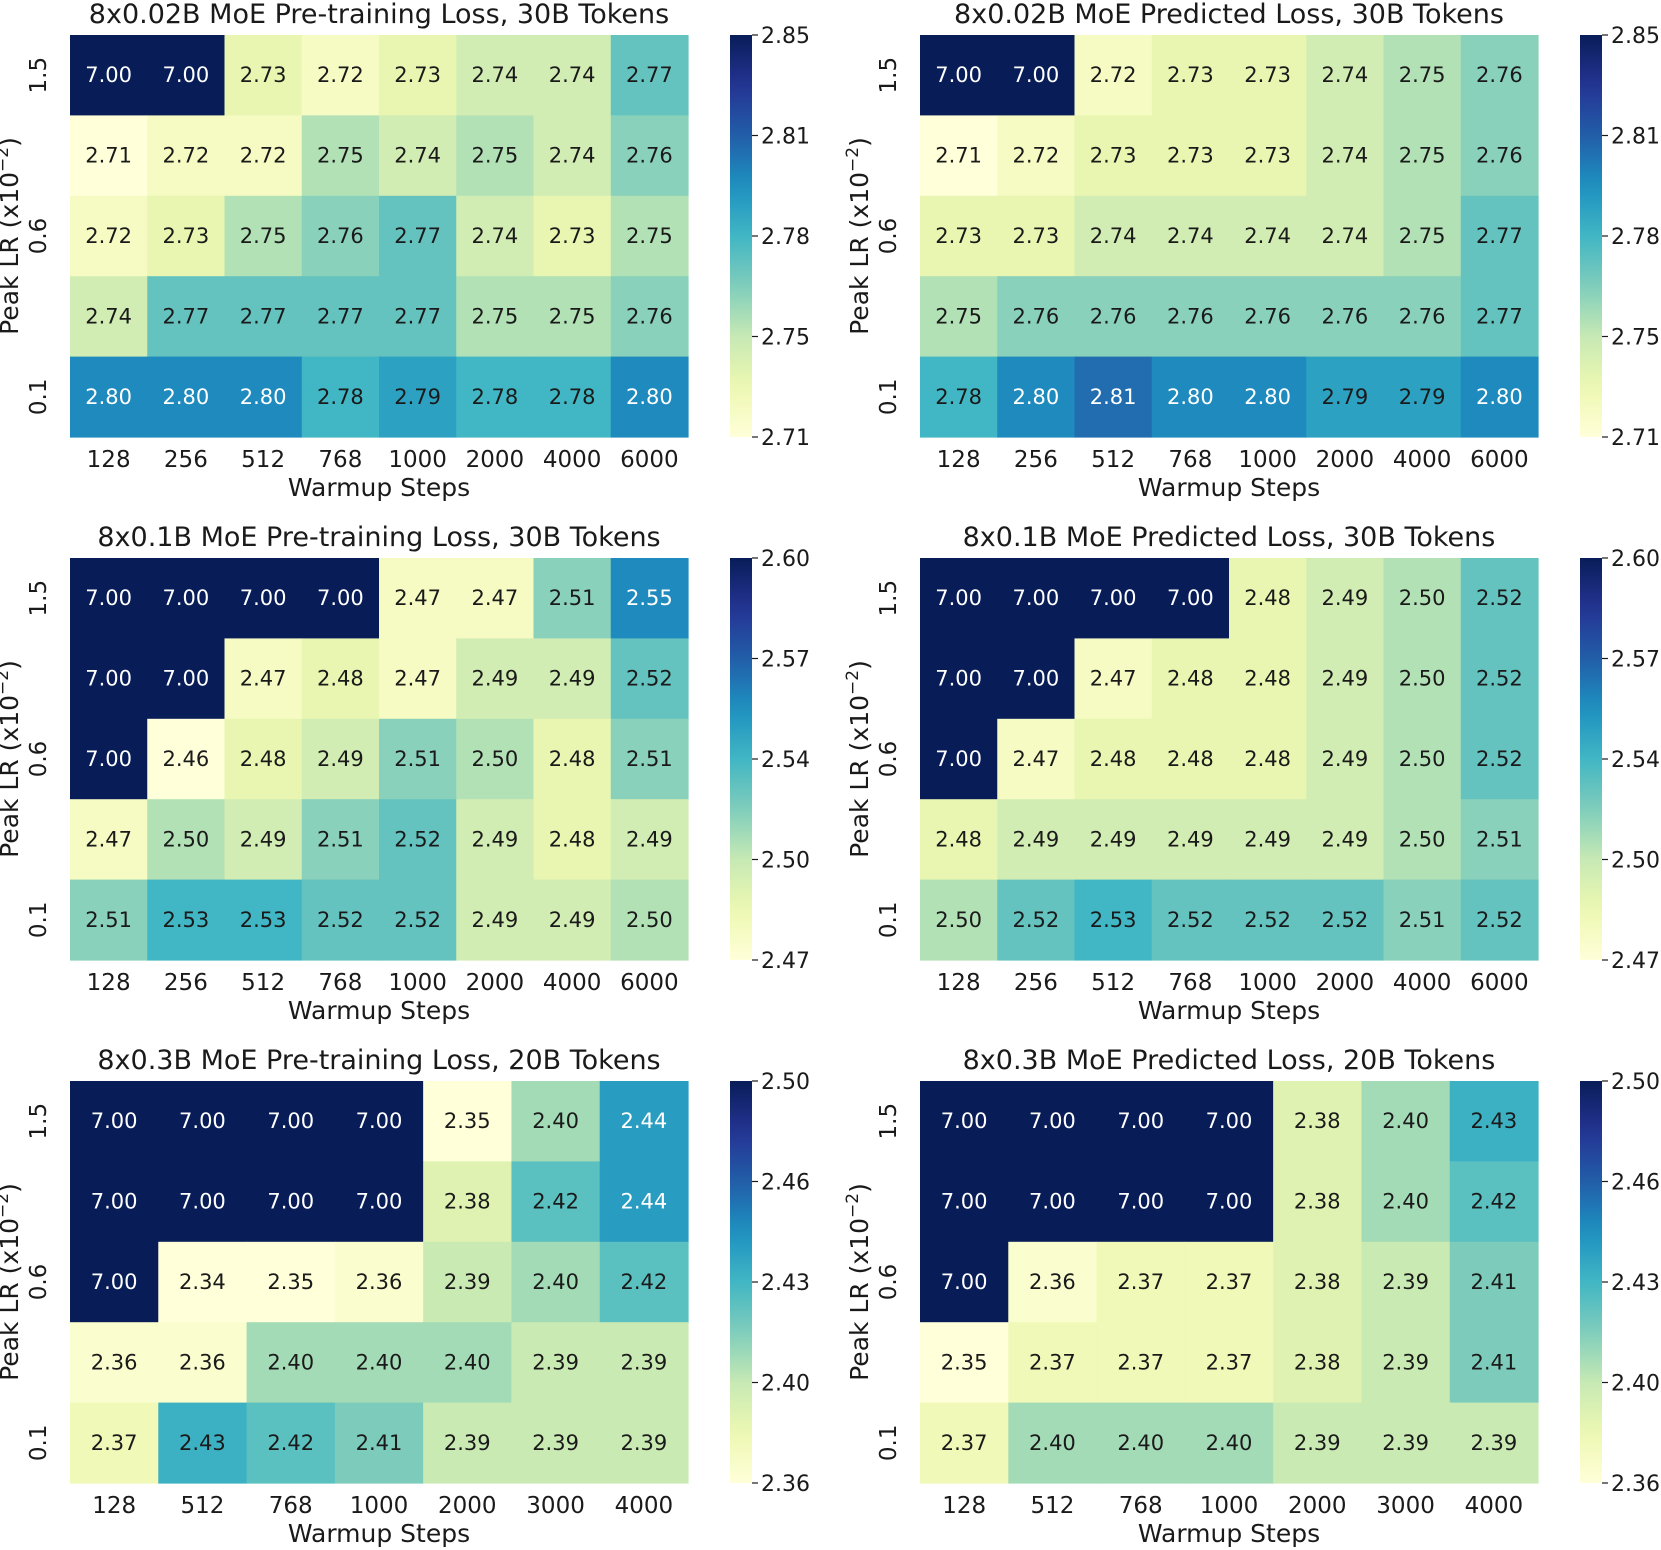  What do you see at coordinates (291, 1506) in the screenshot?
I see `x-tick-label: 768` at bounding box center [291, 1506].